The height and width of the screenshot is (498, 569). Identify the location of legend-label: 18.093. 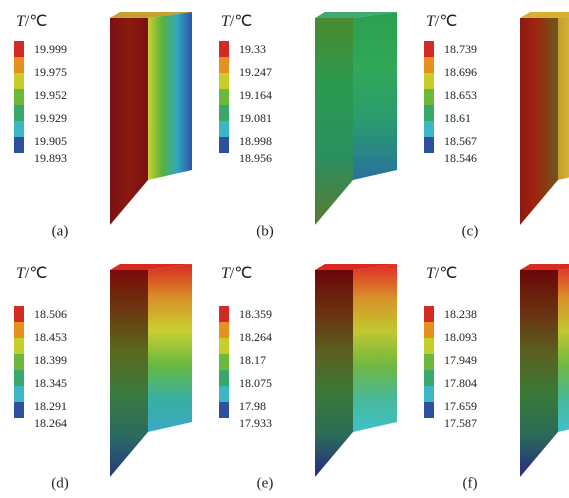
(460, 337).